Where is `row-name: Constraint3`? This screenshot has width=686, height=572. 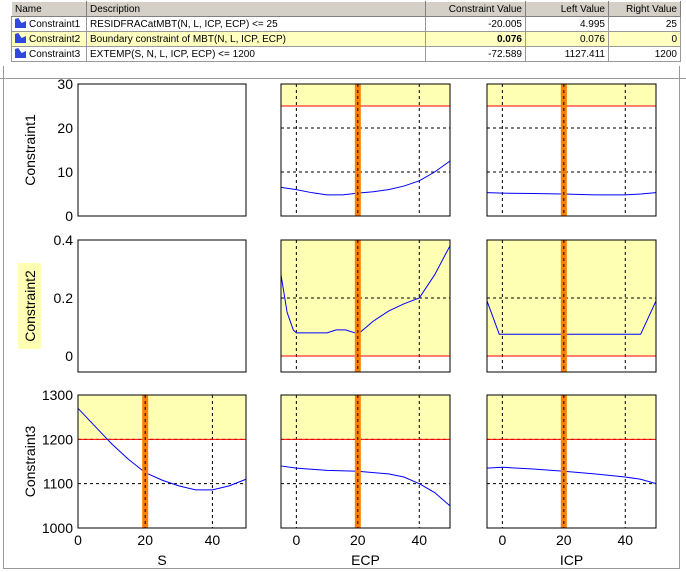
row-name: Constraint3 is located at coordinates (55, 54).